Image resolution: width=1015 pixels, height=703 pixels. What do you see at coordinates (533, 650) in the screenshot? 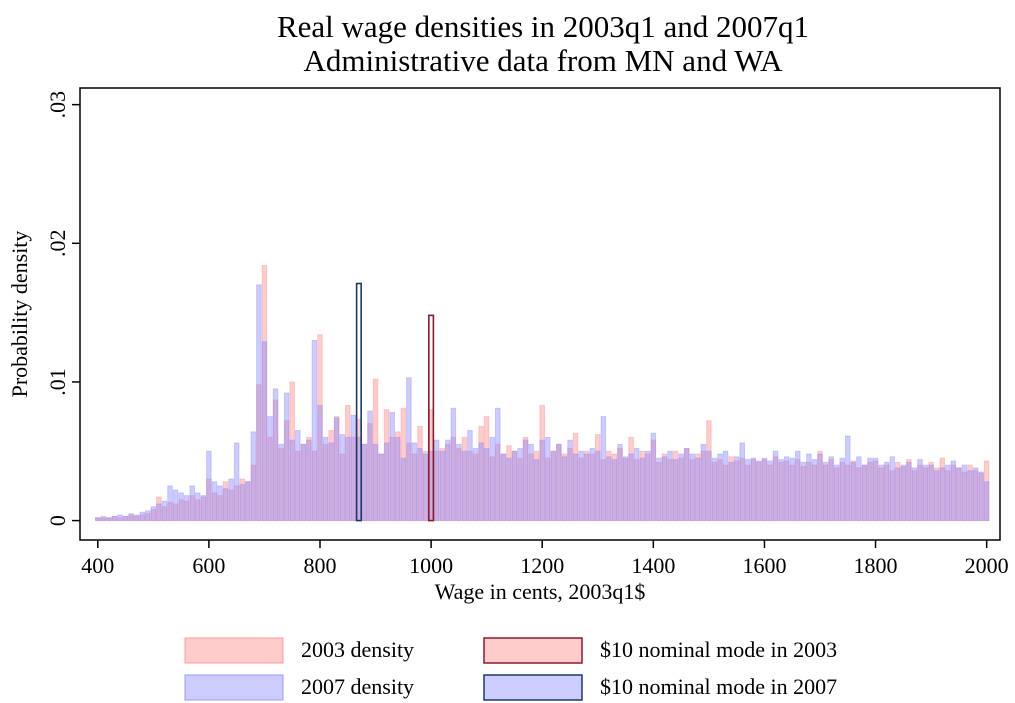
I see `legend-swatch` at bounding box center [533, 650].